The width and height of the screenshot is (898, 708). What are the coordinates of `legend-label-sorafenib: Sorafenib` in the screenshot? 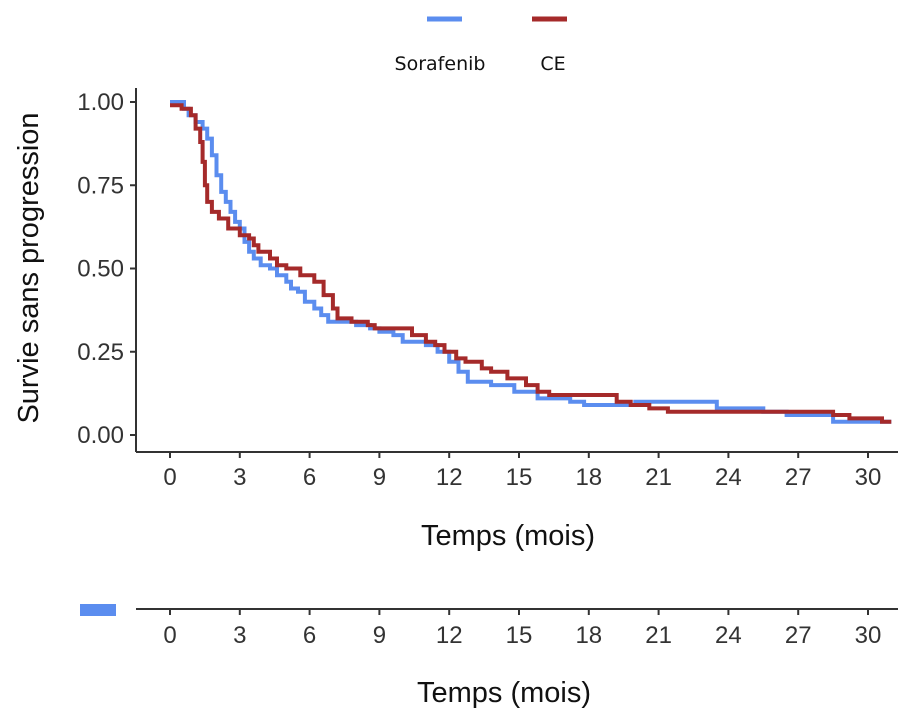 It's located at (440, 64).